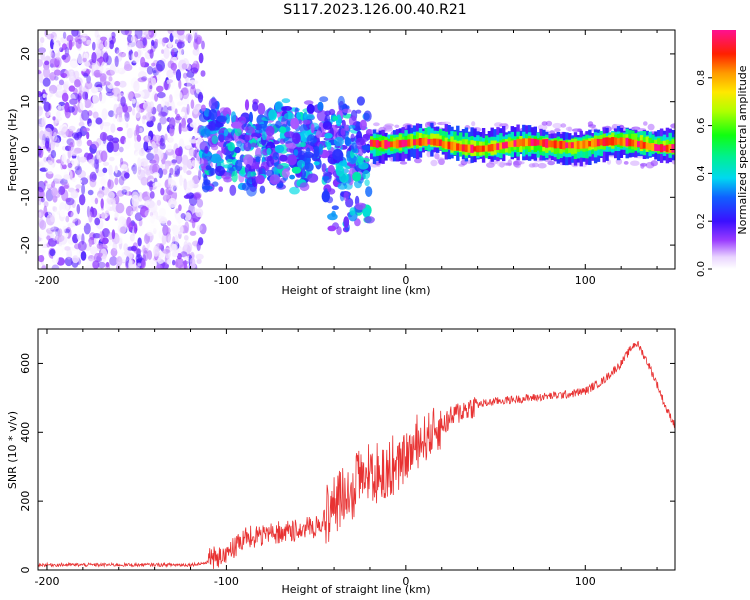  What do you see at coordinates (585, 280) in the screenshot?
I see `spectrogram-x-tick-label: 100` at bounding box center [585, 280].